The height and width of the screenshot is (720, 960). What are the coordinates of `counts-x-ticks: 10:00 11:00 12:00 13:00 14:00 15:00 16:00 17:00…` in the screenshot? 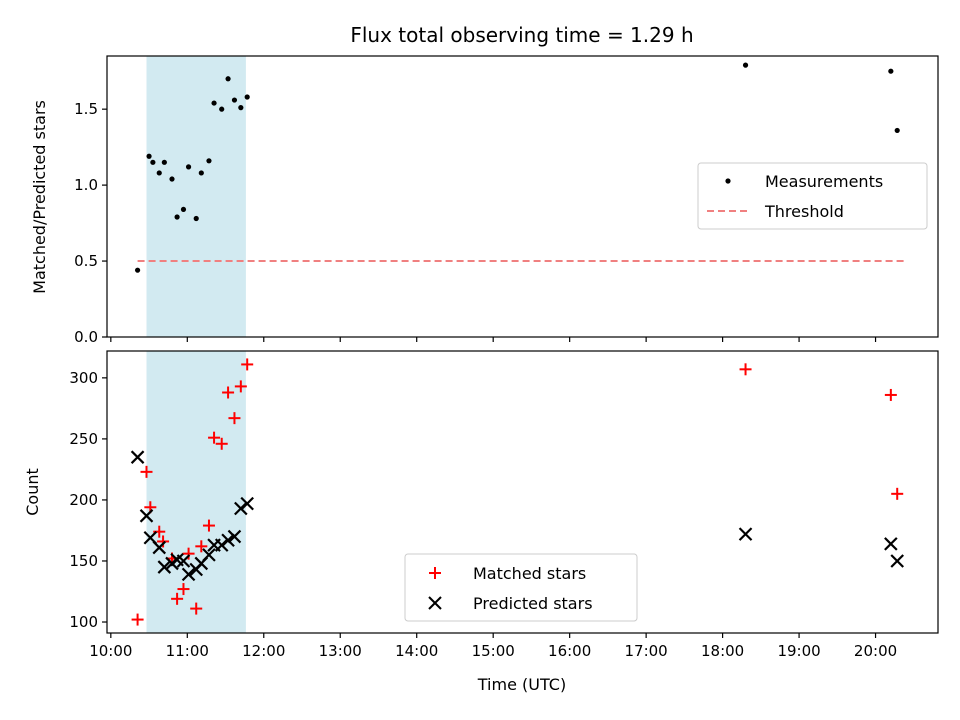 It's located at (493, 646).